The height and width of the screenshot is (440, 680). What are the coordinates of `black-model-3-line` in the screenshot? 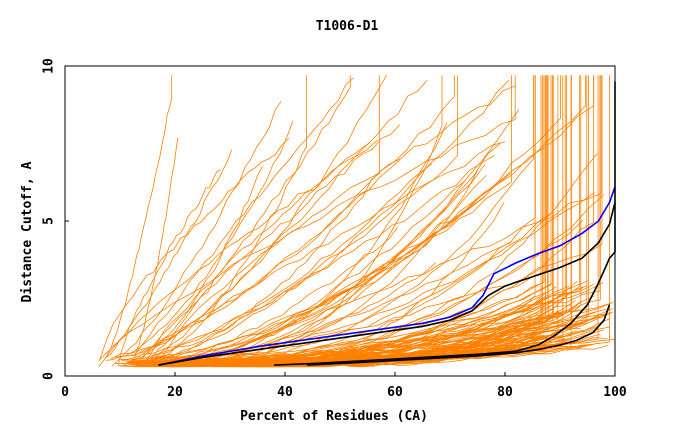 It's located at (458, 335).